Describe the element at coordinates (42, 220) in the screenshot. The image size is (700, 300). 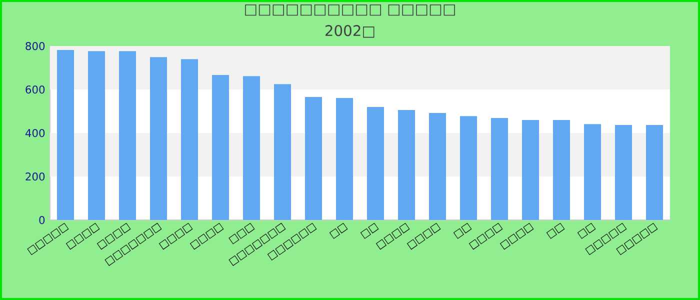
I see `y-tick-label: 0` at that location.